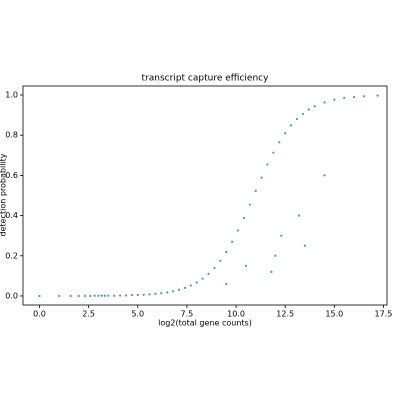  Describe the element at coordinates (384, 314) in the screenshot. I see `x-tick-label: 17.5` at that location.